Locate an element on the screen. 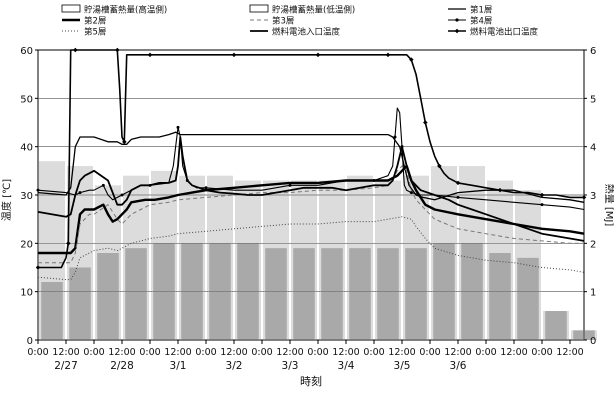  y-tick-label-left: 20 is located at coordinates (26, 244).